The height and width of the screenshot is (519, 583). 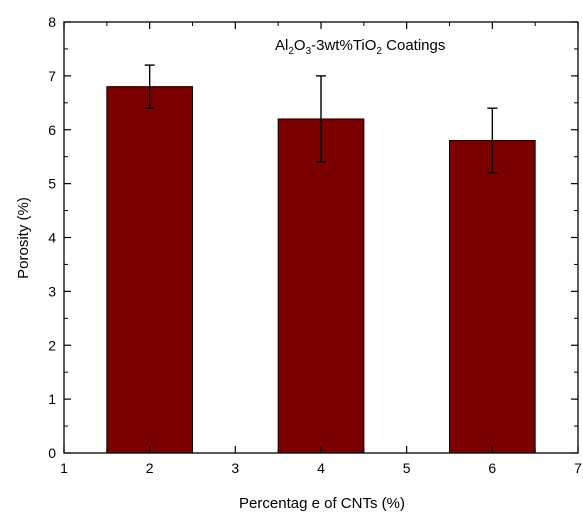 I want to click on x-tick-label-5: 5, so click(x=407, y=468).